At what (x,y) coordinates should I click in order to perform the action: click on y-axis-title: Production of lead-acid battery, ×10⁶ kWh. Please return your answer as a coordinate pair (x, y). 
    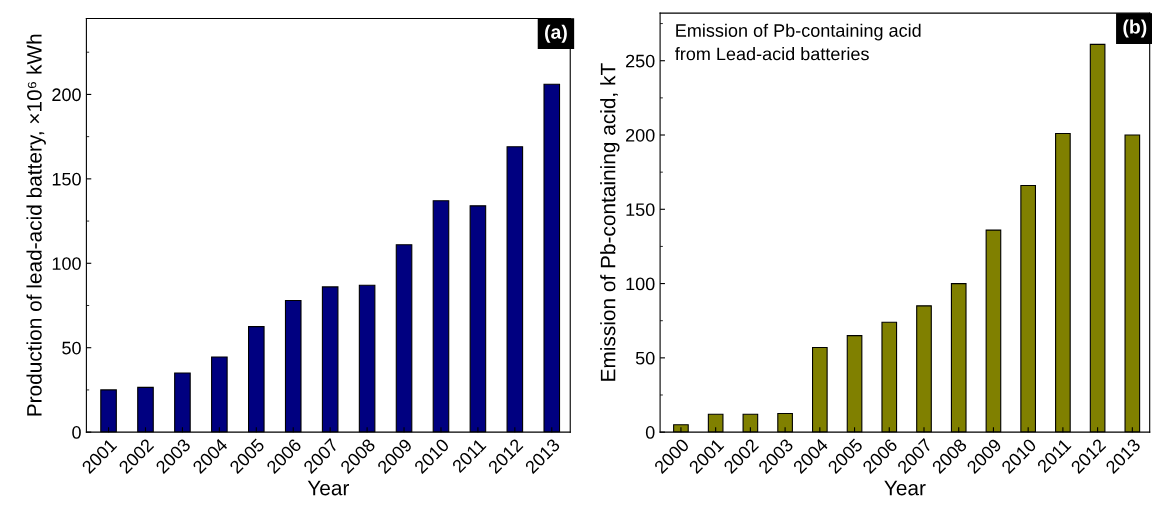
    Looking at the image, I should click on (36, 225).